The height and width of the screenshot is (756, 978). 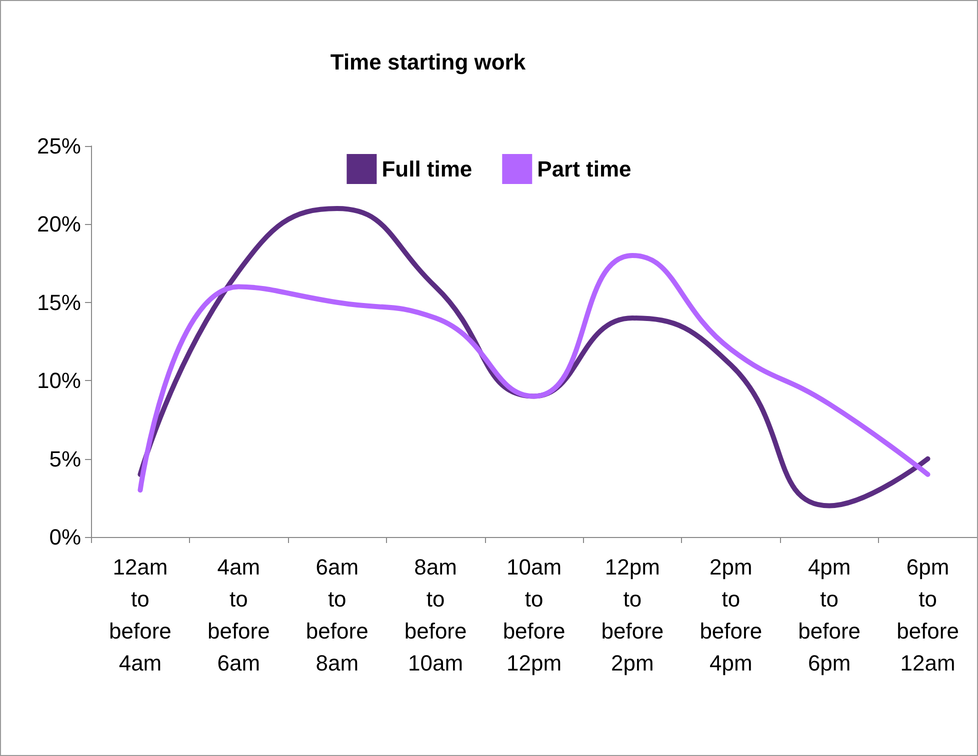 I want to click on chart-title: Time starting work, so click(x=428, y=62).